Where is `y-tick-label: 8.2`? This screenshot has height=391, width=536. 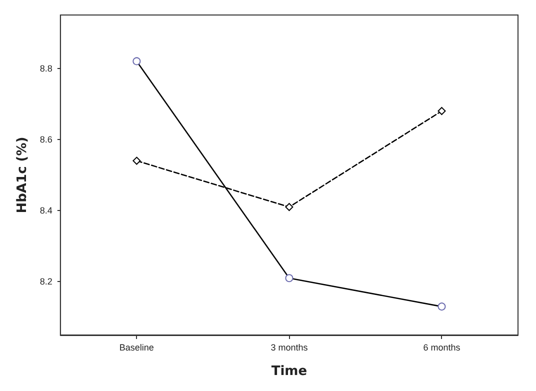
y-tick-label: 8.2 is located at coordinates (46, 281).